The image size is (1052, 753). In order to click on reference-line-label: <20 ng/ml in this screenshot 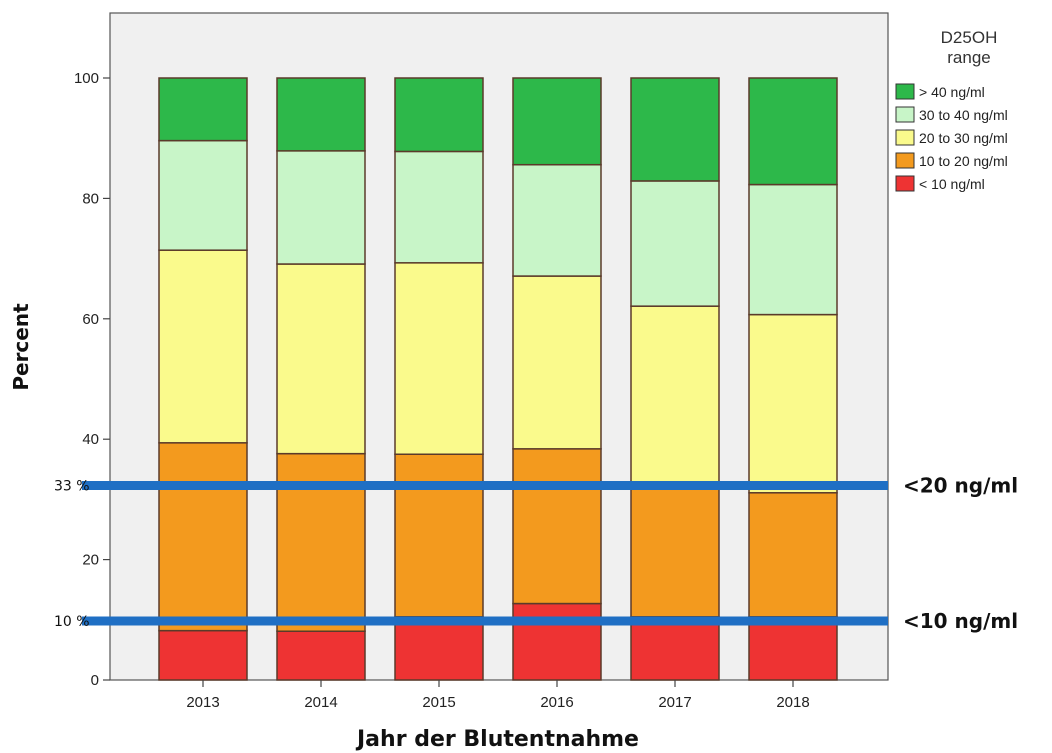, I will do `click(960, 486)`.